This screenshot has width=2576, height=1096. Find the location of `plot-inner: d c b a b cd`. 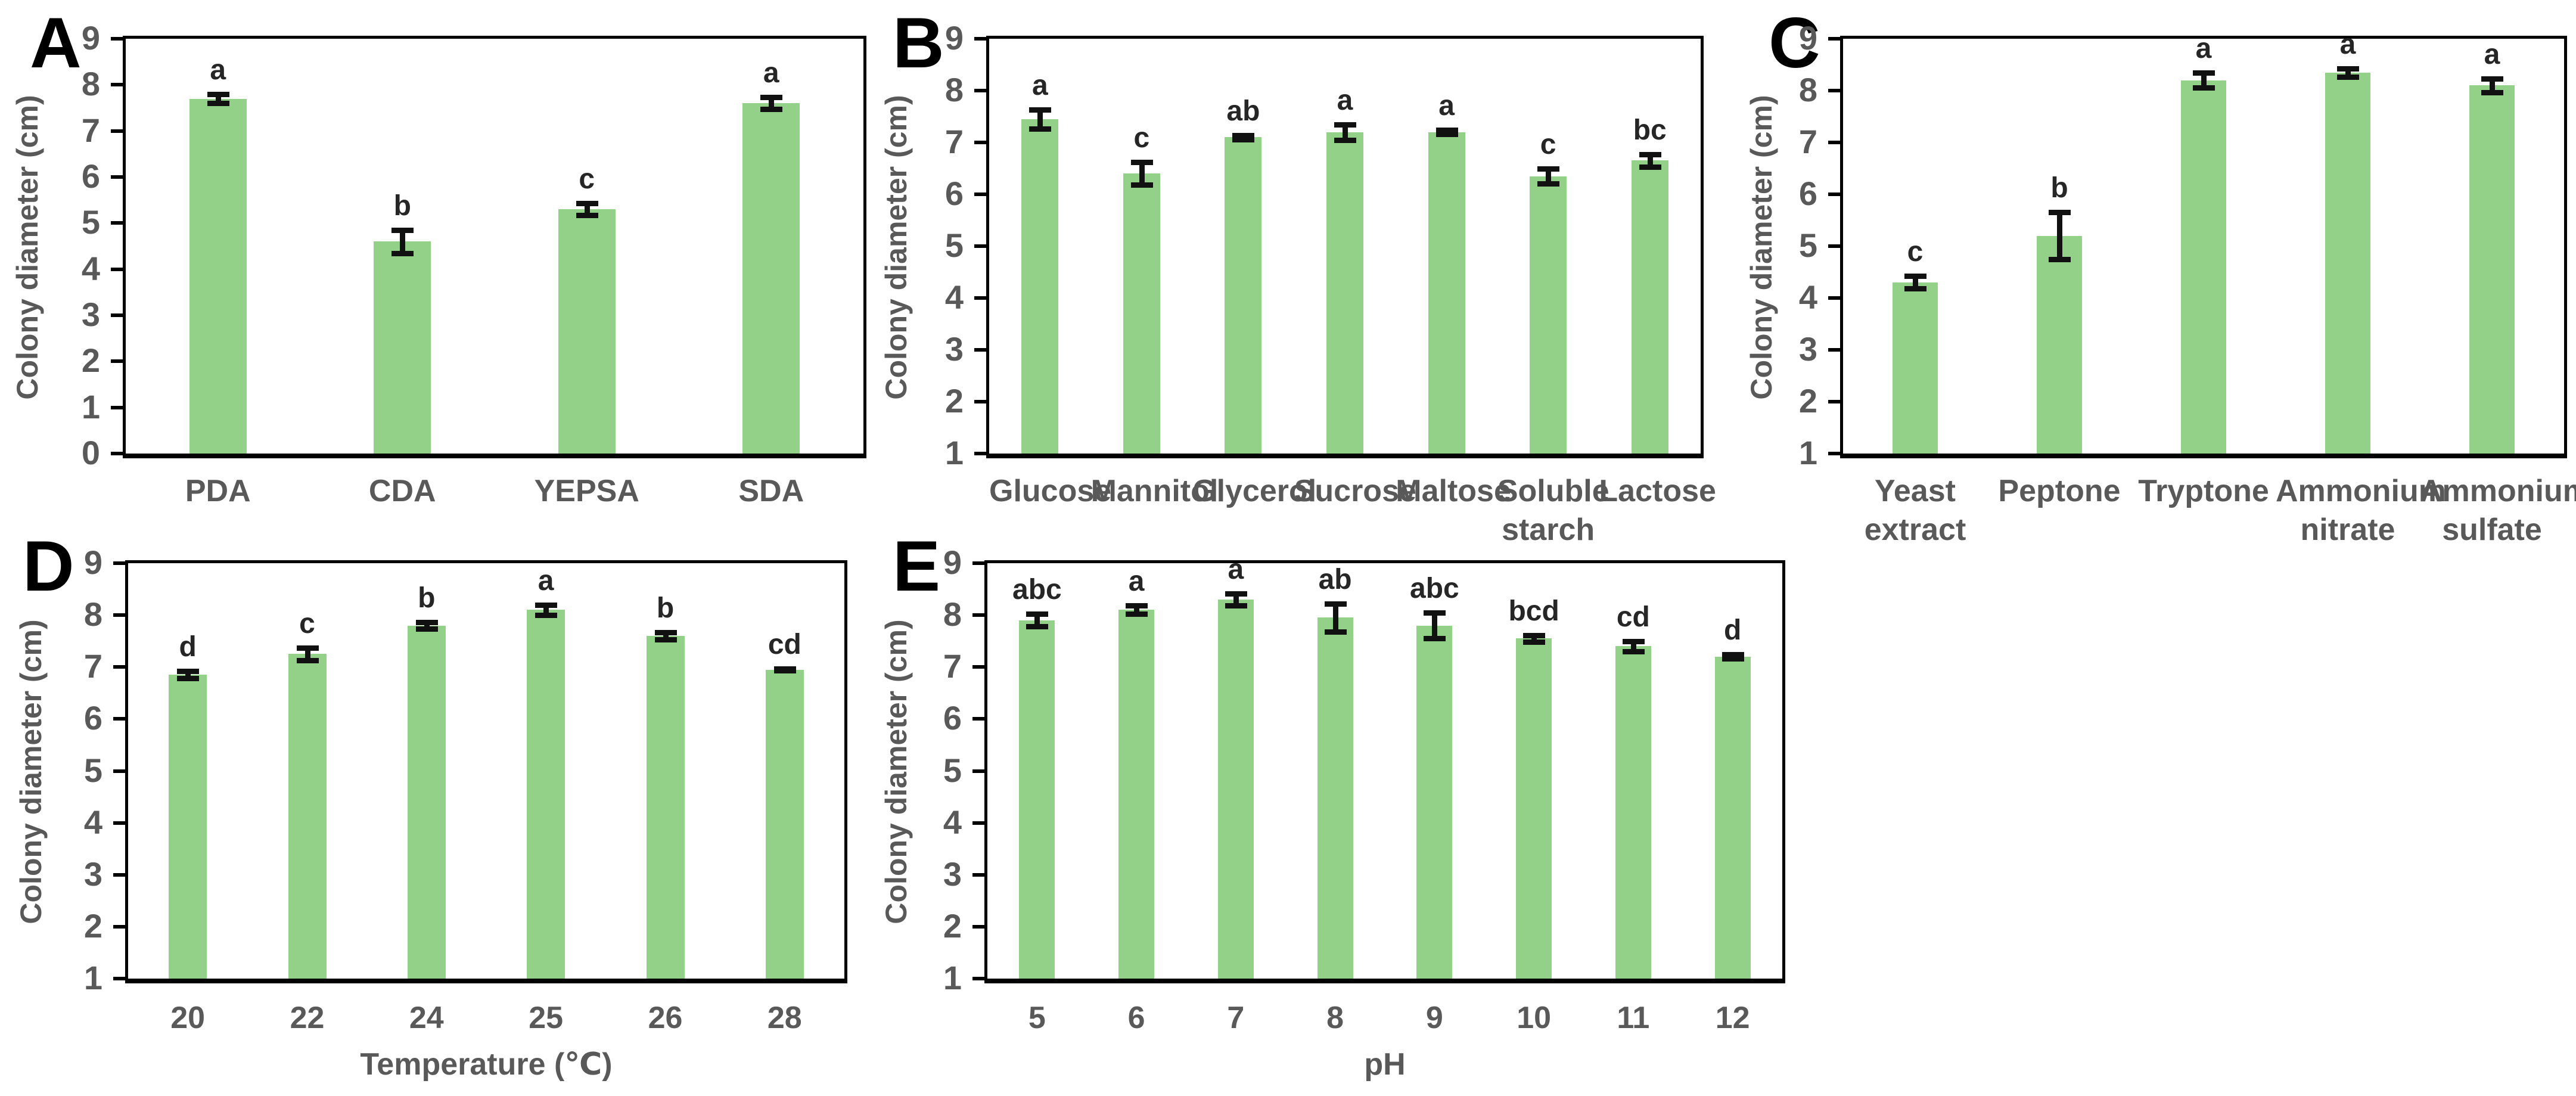

plot-inner: d c b a b cd is located at coordinates (486, 771).